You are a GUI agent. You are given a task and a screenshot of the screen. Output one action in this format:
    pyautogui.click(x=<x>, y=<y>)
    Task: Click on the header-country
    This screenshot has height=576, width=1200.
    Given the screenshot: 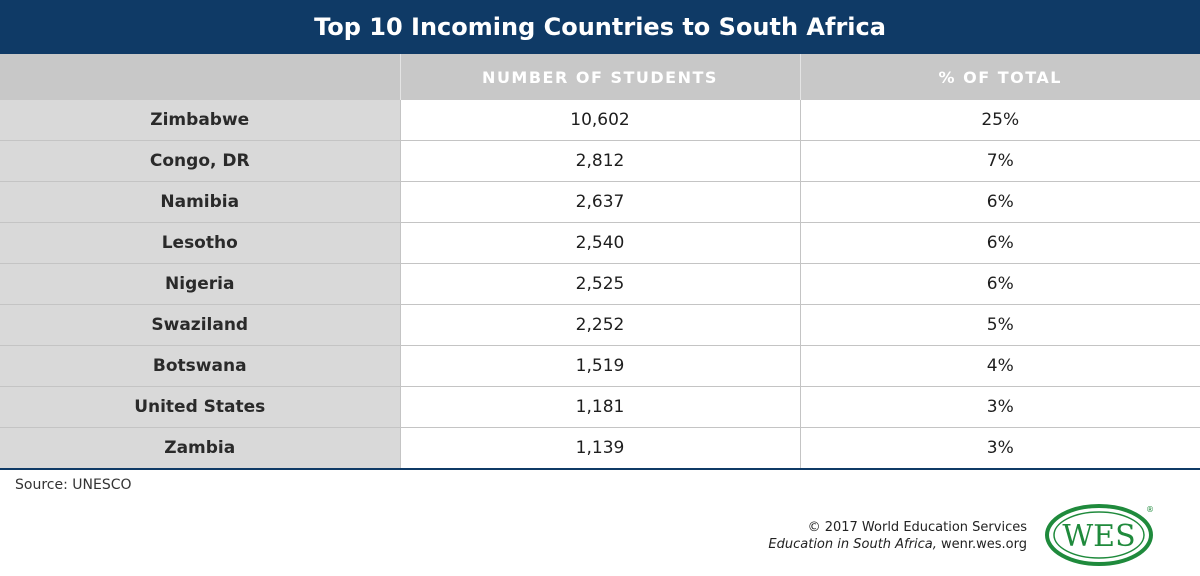 What is the action you would take?
    pyautogui.click(x=200, y=77)
    